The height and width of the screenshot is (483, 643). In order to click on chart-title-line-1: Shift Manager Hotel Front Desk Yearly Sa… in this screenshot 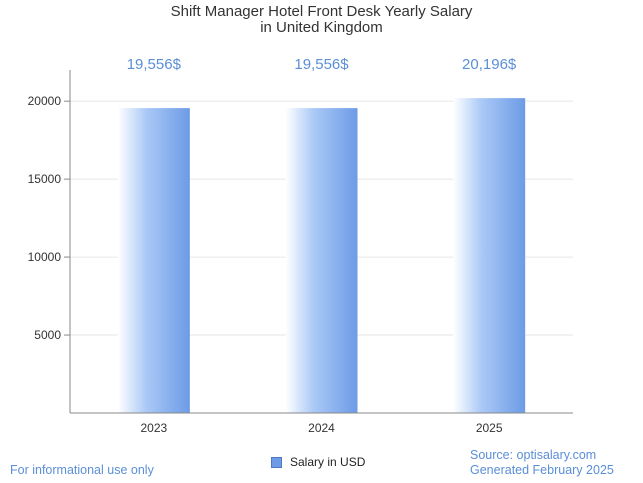, I will do `click(321, 11)`.